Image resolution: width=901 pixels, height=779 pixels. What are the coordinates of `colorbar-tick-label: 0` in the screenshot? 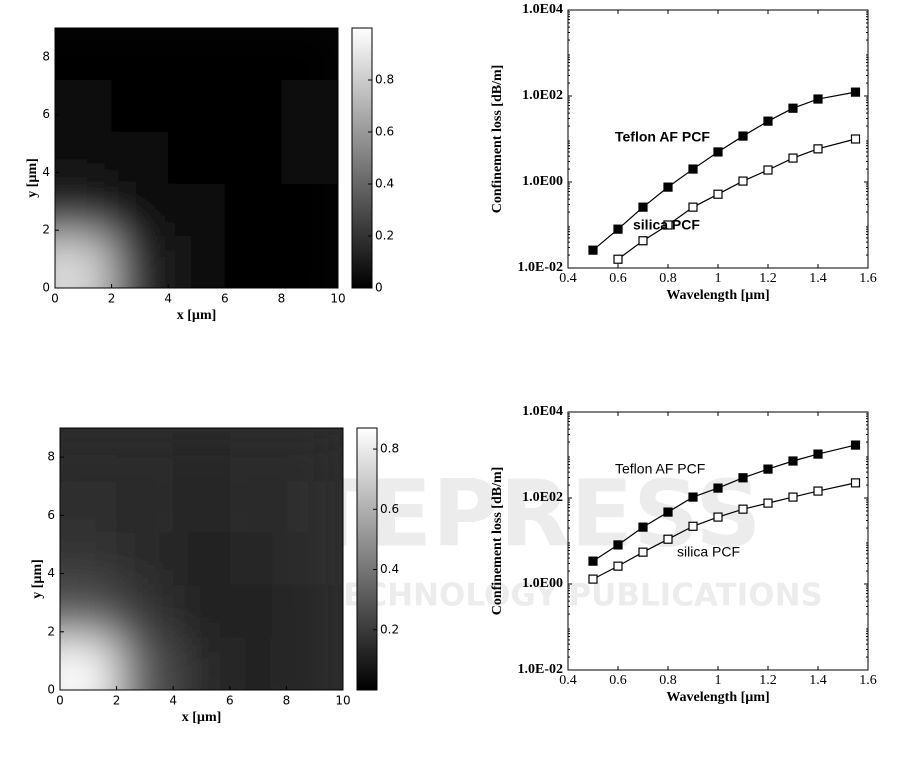 It's located at (379, 288).